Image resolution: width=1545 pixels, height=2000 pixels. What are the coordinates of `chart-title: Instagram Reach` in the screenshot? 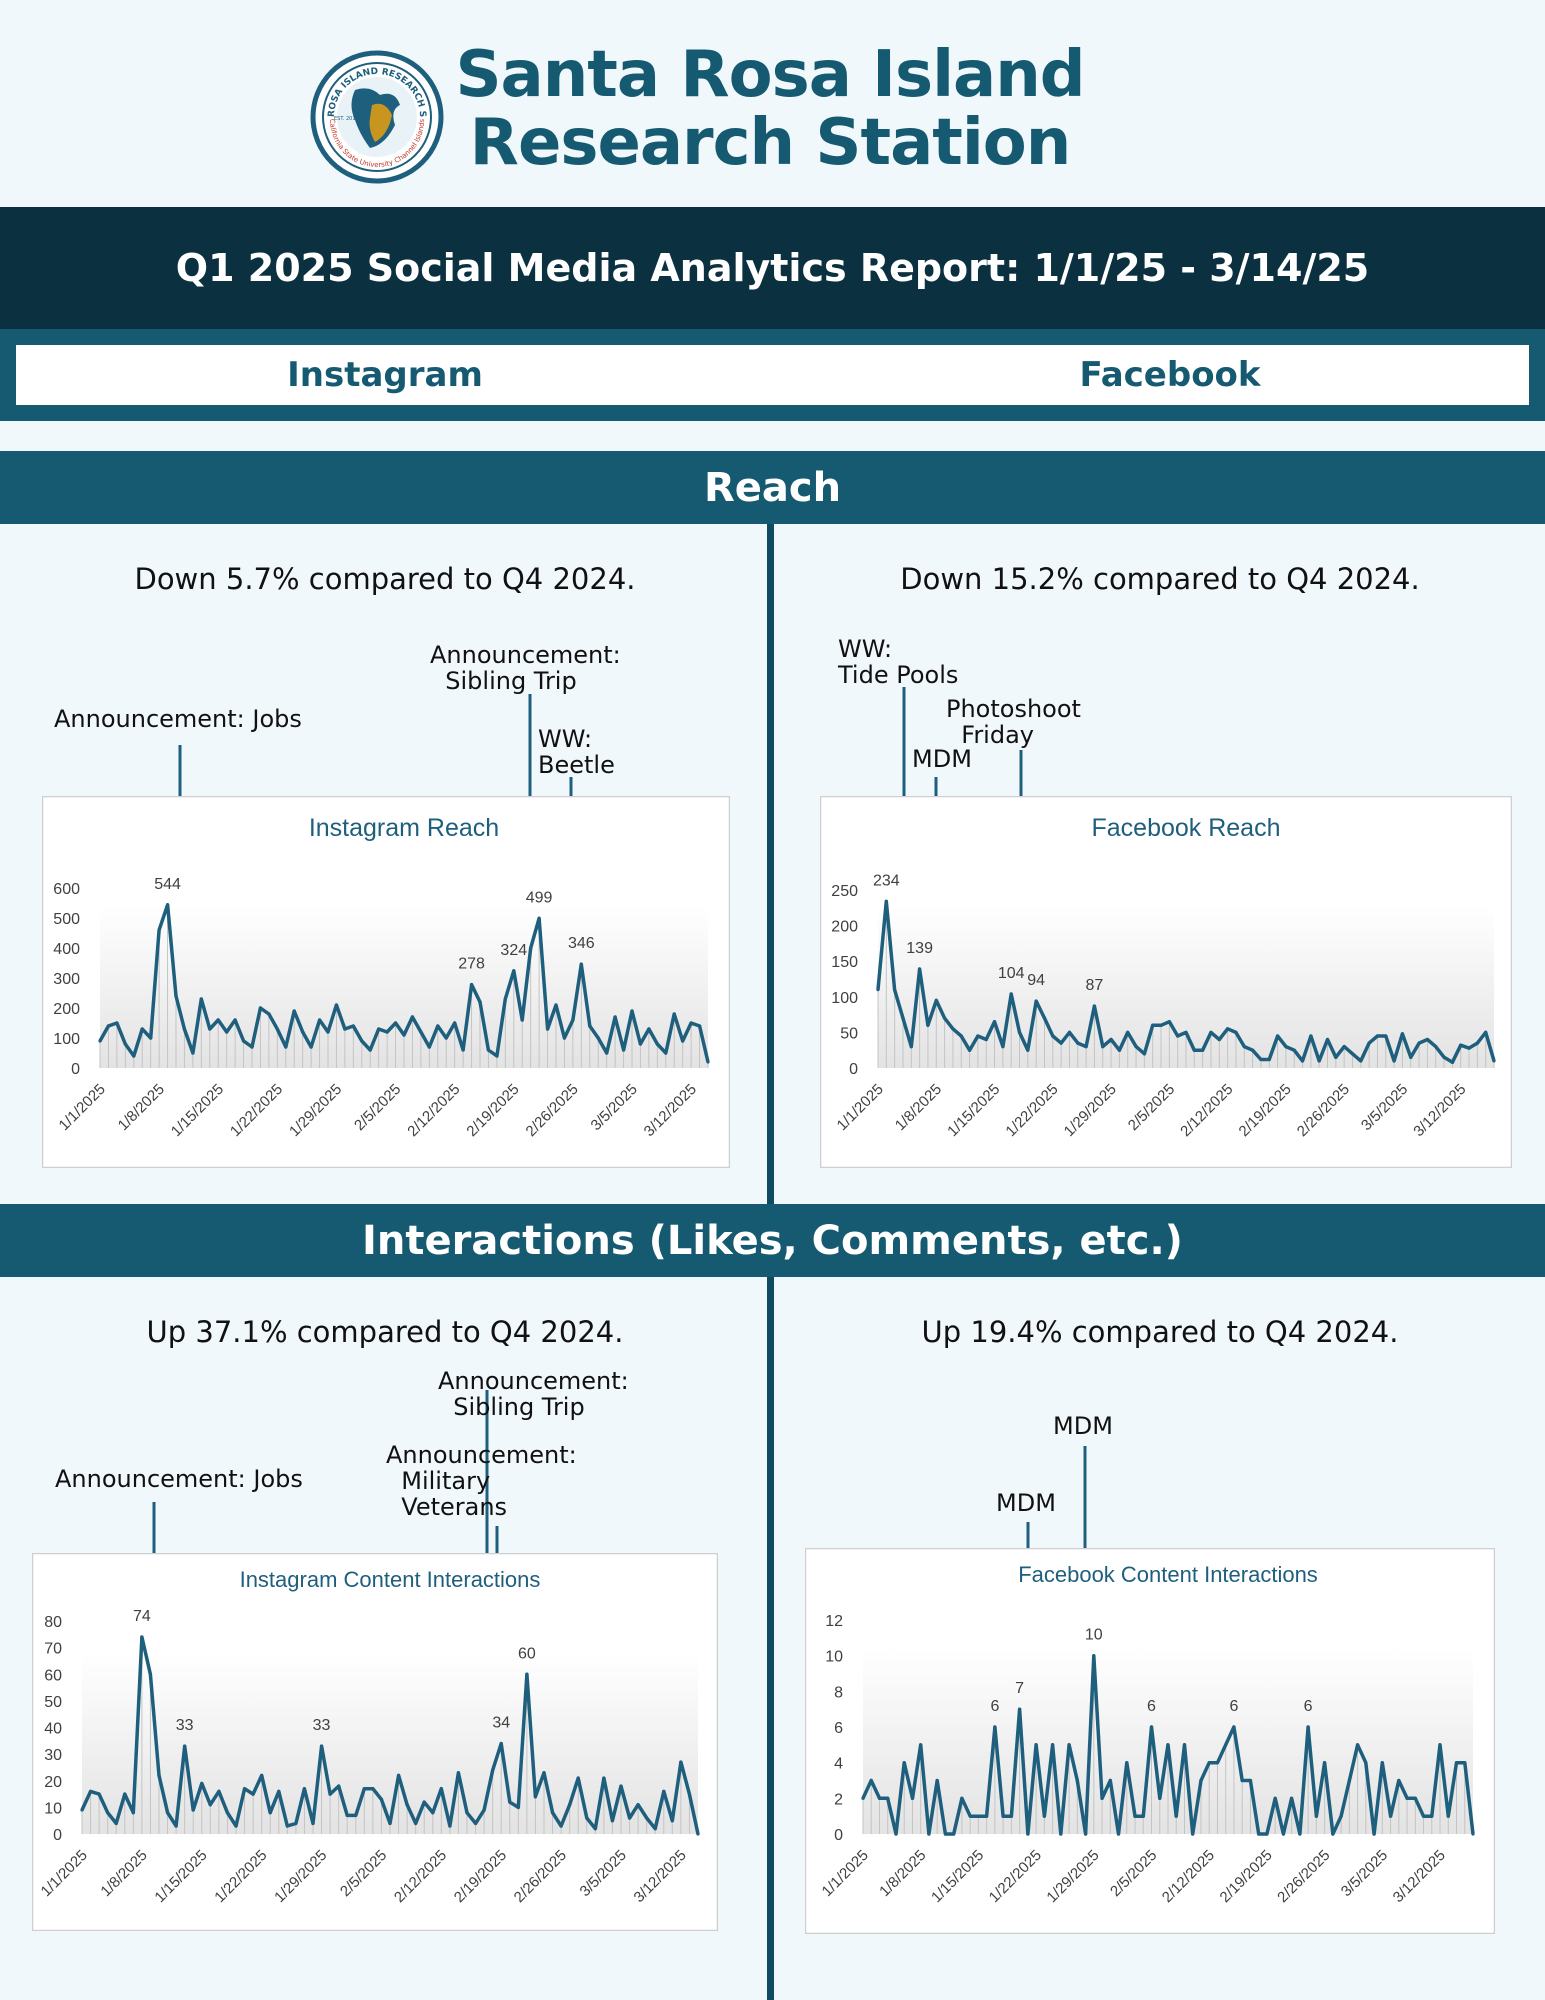 It's located at (404, 828).